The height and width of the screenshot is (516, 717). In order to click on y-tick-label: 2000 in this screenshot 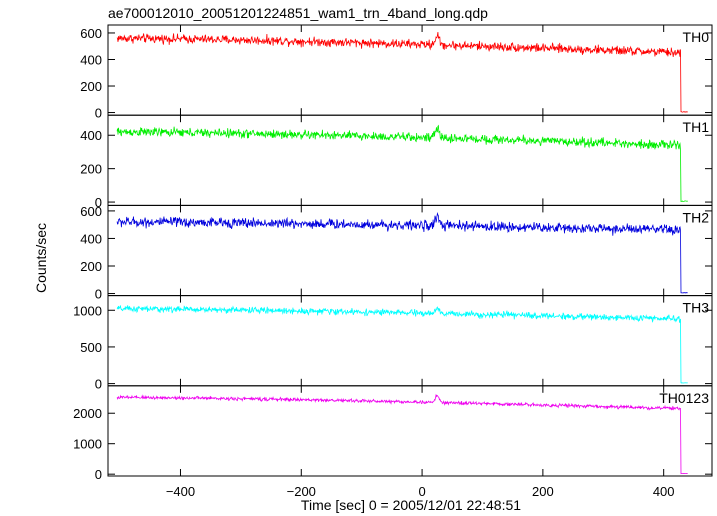, I will do `click(87, 413)`.